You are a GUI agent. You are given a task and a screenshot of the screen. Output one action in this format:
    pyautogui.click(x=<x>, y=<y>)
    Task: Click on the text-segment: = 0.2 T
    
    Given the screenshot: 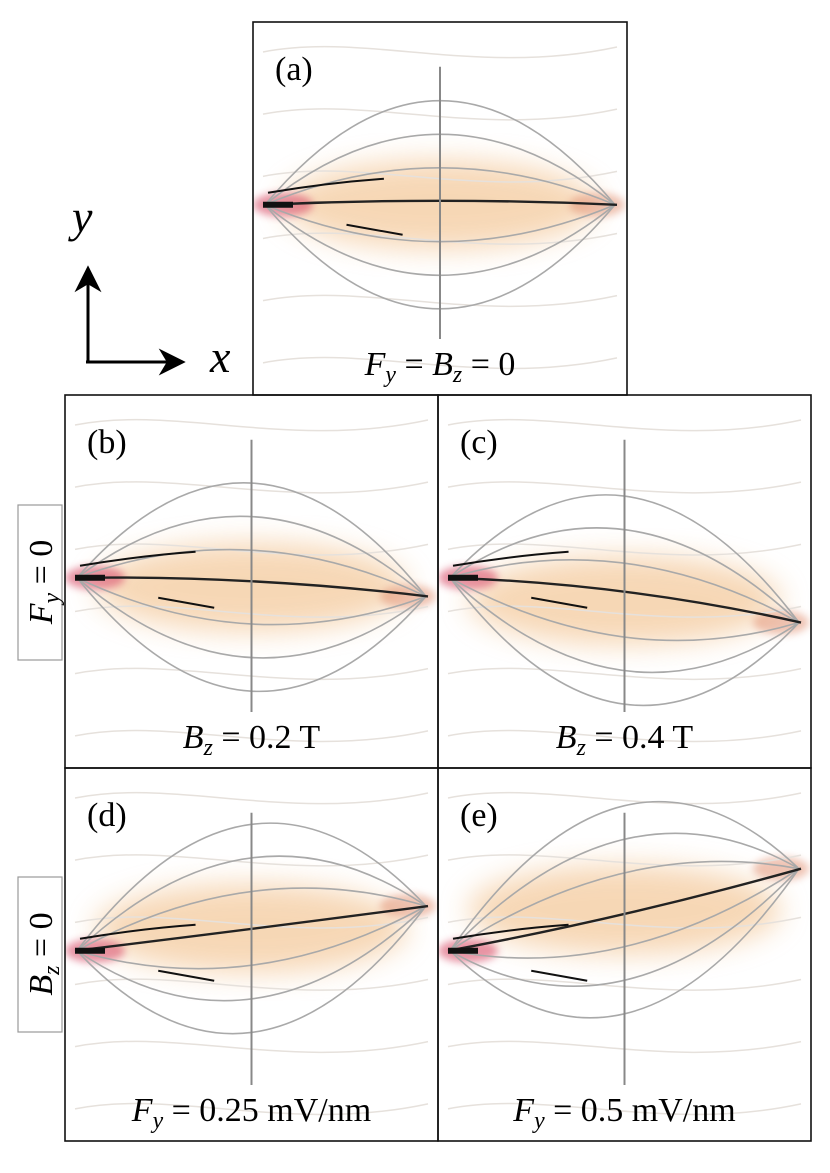 What is the action you would take?
    pyautogui.click(x=267, y=737)
    